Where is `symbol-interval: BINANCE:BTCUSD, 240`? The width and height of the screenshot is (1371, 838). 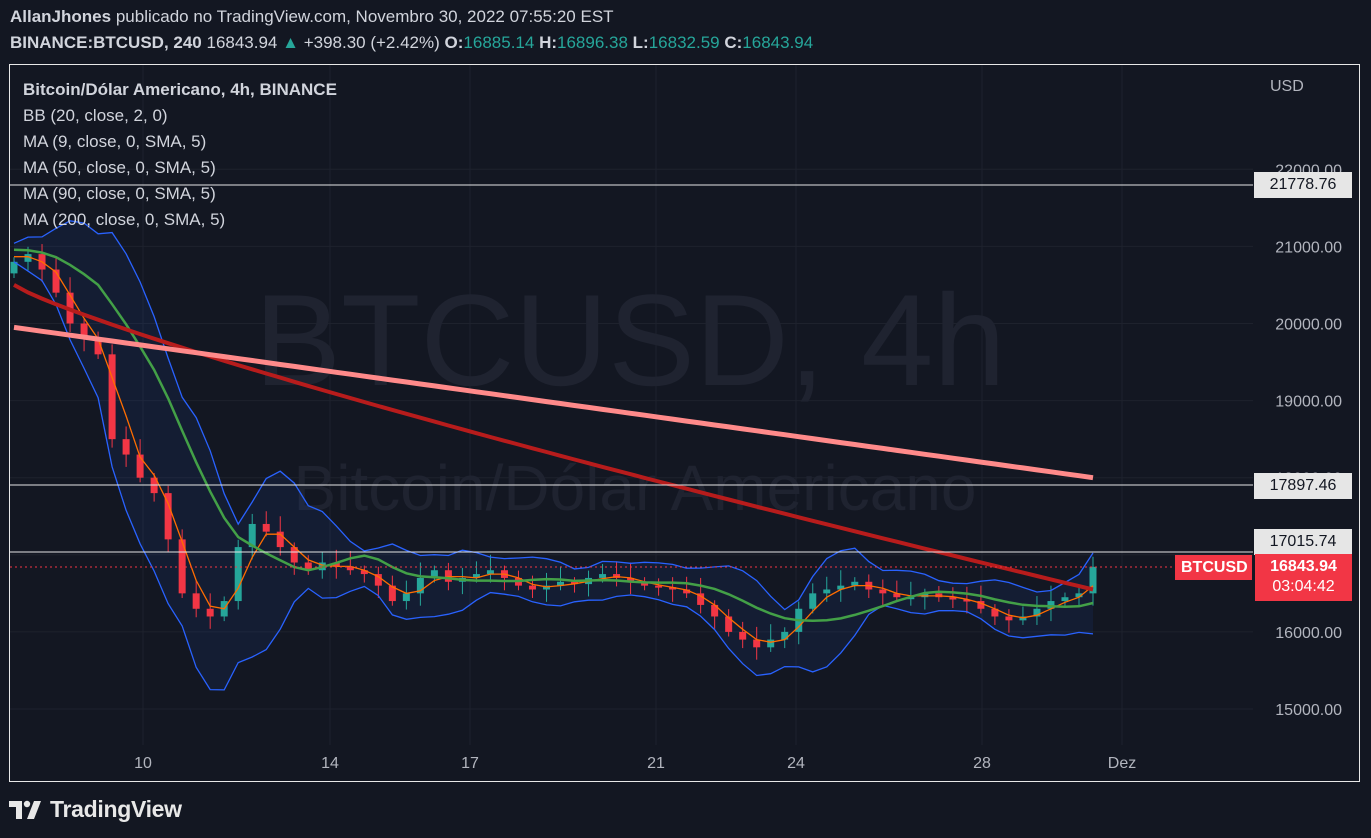 symbol-interval: BINANCE:BTCUSD, 240 is located at coordinates (106, 42).